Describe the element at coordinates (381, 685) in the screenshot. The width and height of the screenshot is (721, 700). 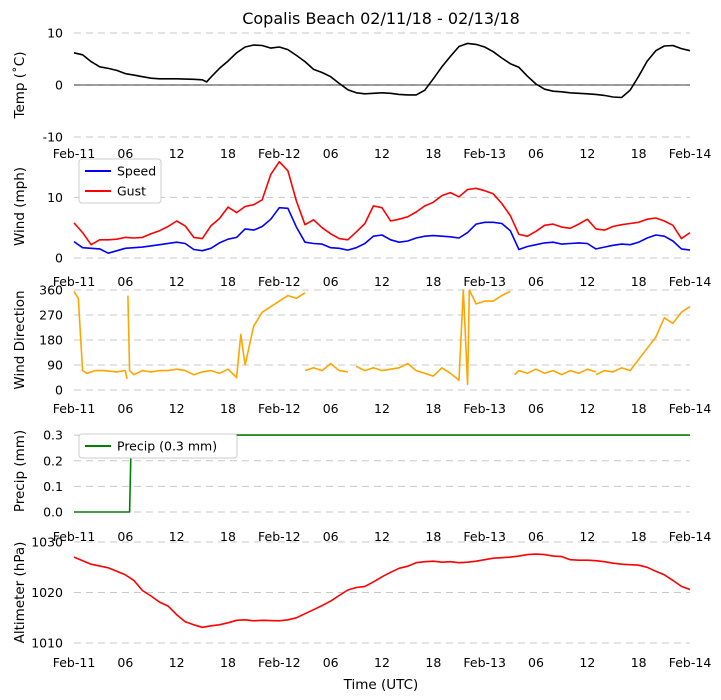
I see `x-axis-label: Time (UTC)` at that location.